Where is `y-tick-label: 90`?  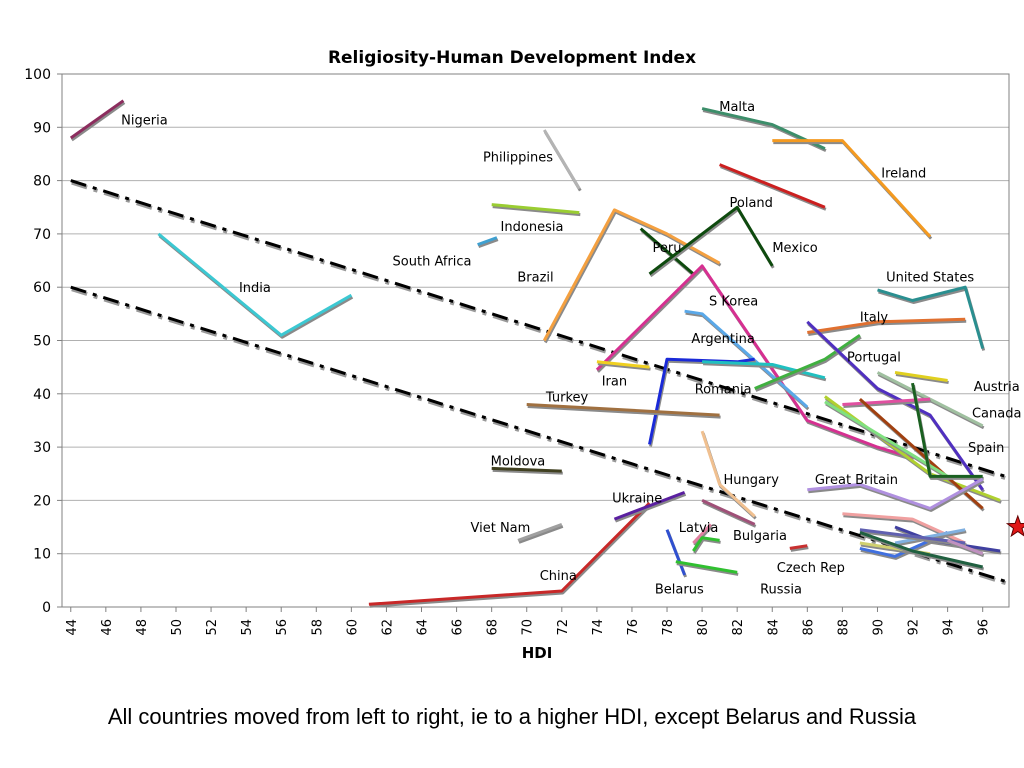 y-tick-label: 90 is located at coordinates (42, 128).